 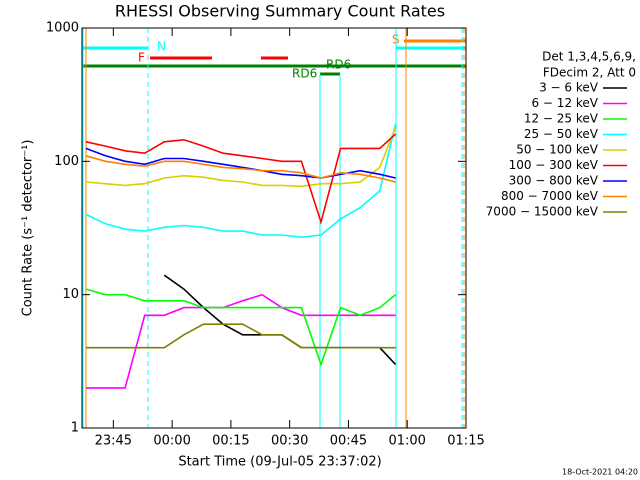 What do you see at coordinates (289, 441) in the screenshot?
I see `x-tick-label: 00:30` at bounding box center [289, 441].